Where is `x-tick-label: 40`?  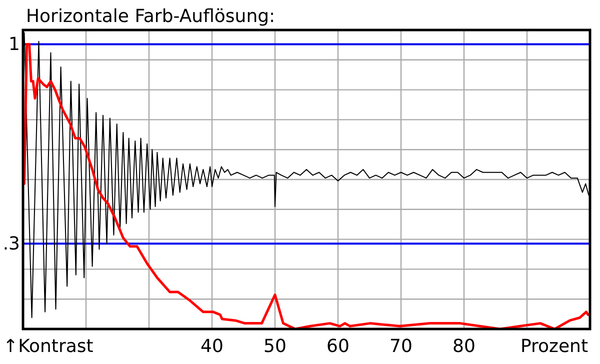 x-tick-label: 40 is located at coordinates (212, 346).